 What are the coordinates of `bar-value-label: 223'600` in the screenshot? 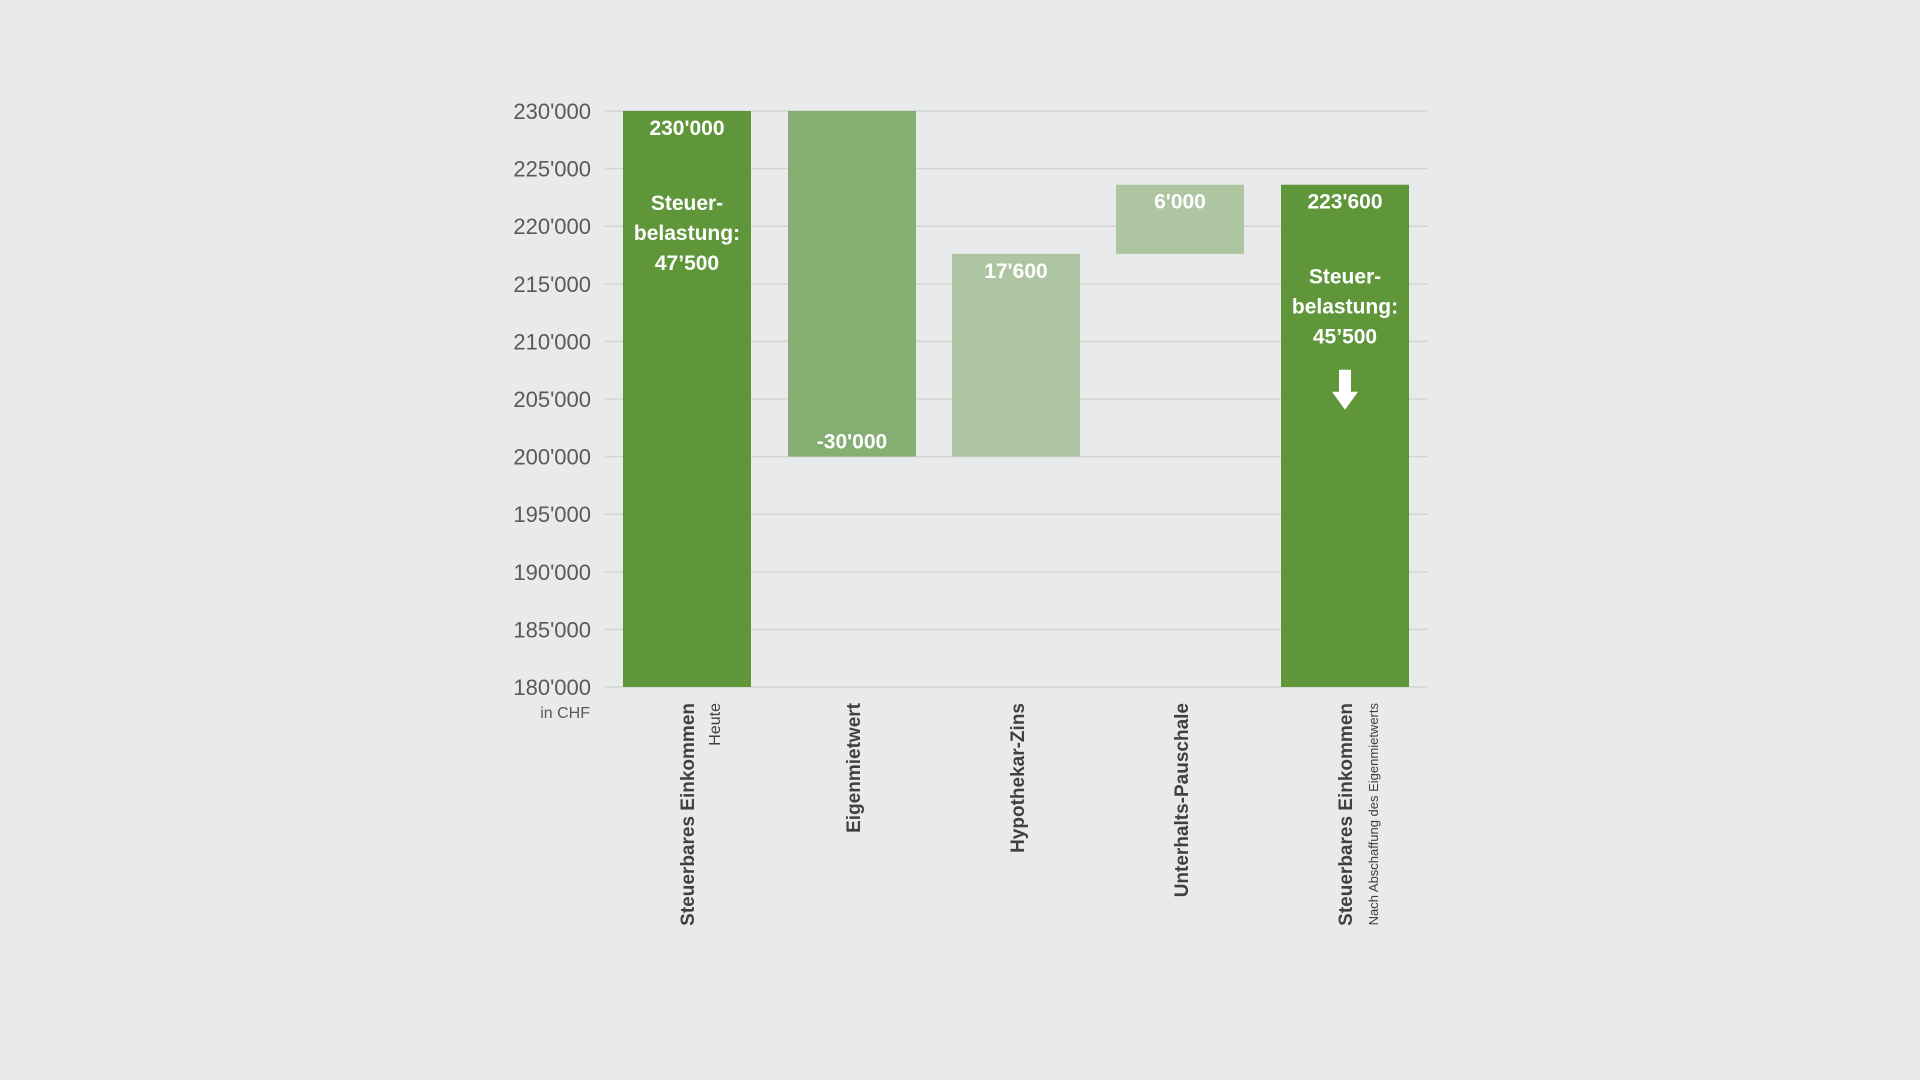 It's located at (1344, 202).